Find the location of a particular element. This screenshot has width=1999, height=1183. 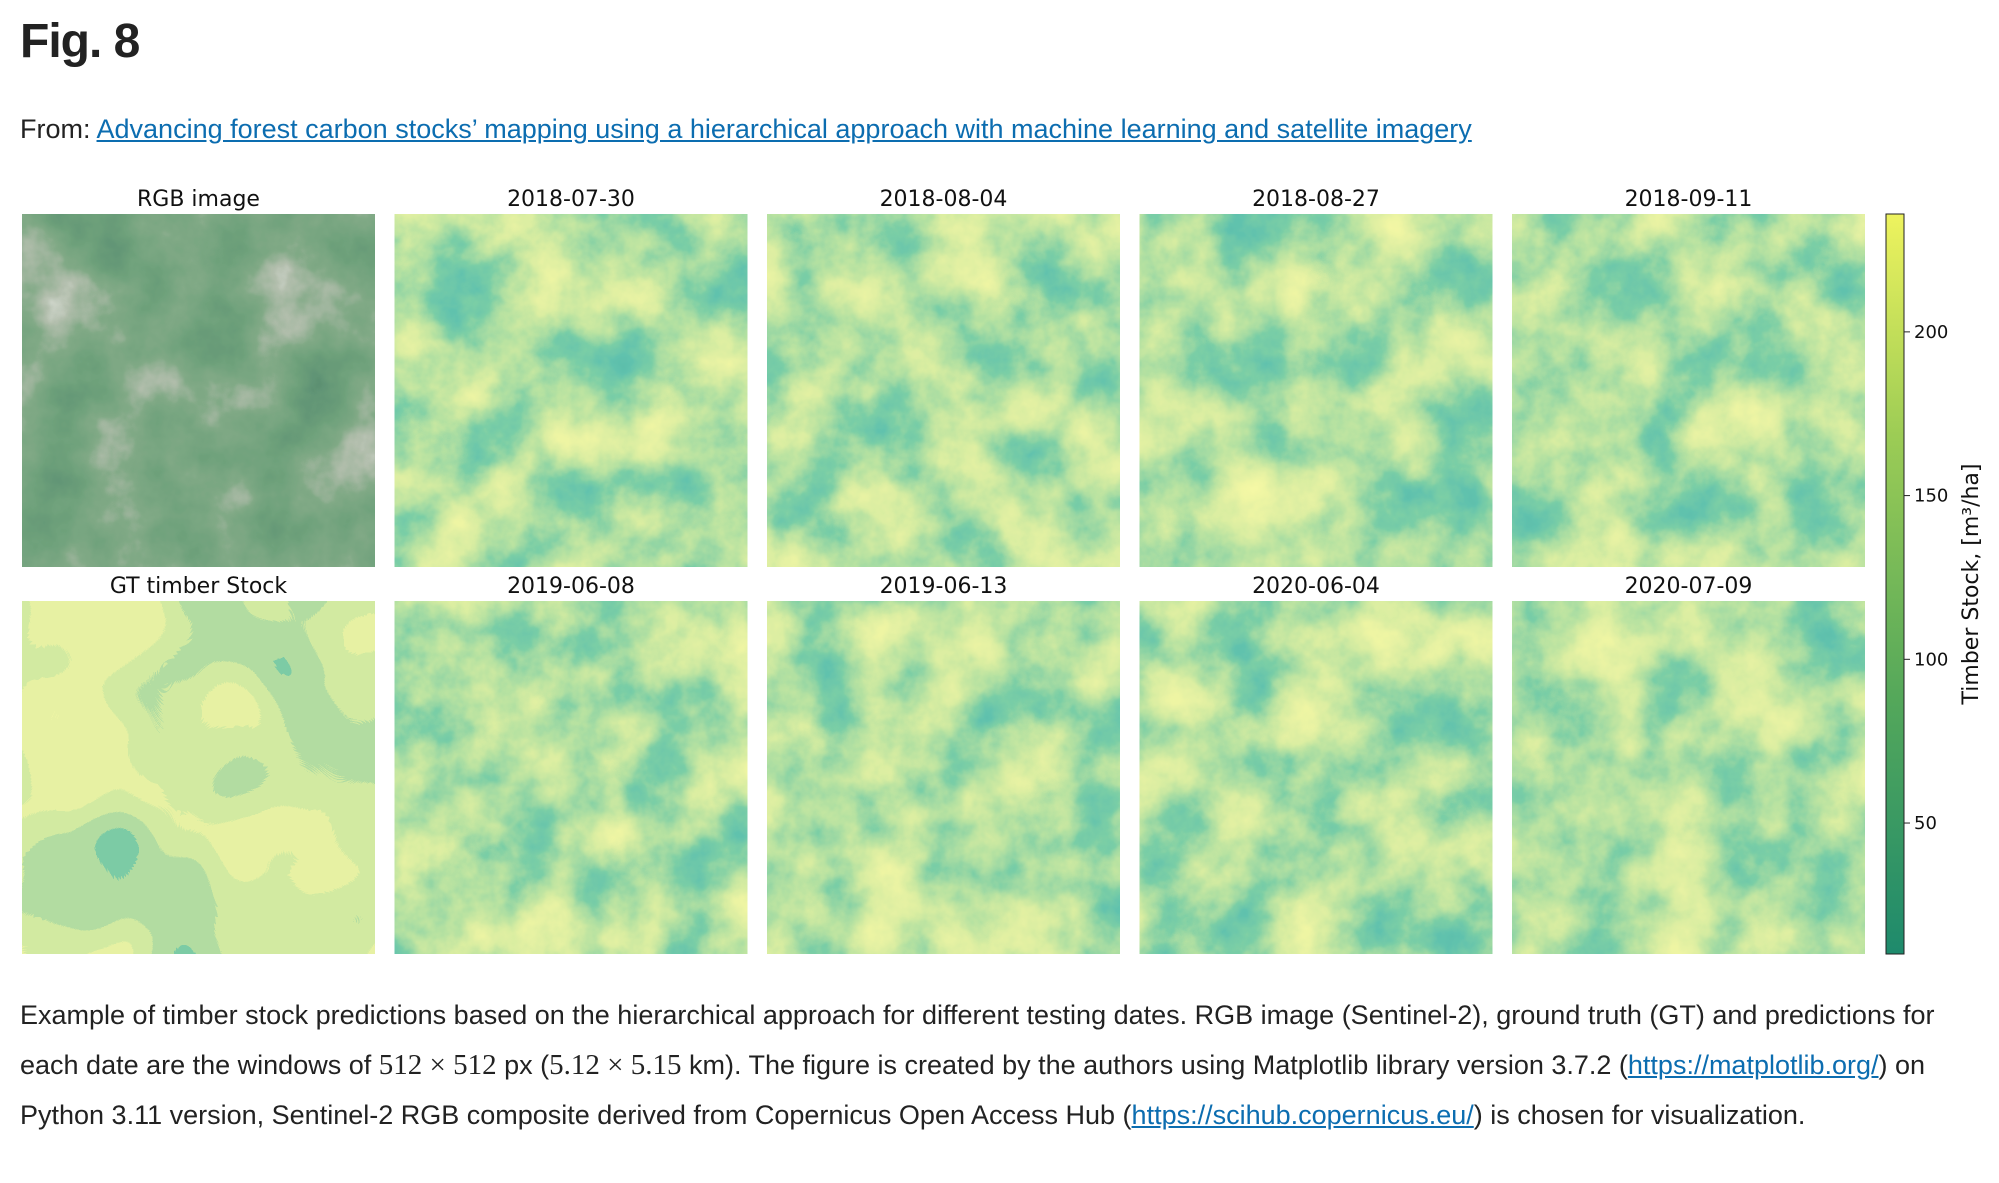

caption-link: https://scihub.copernicus.eu/ is located at coordinates (1302, 1115).